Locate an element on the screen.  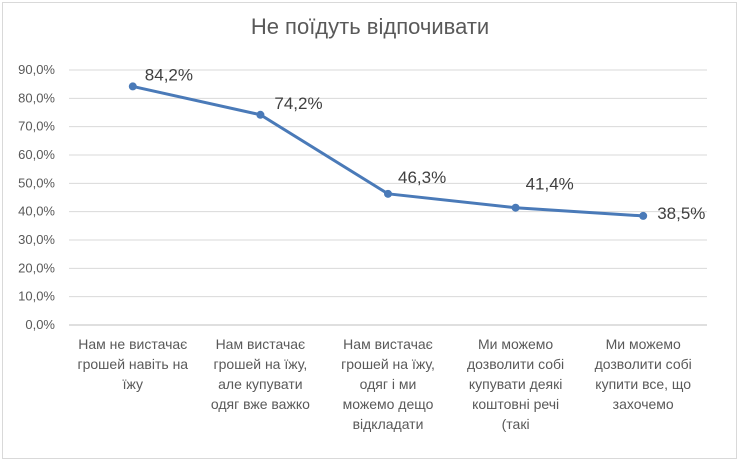
data-label: 74,2% is located at coordinates (298, 103).